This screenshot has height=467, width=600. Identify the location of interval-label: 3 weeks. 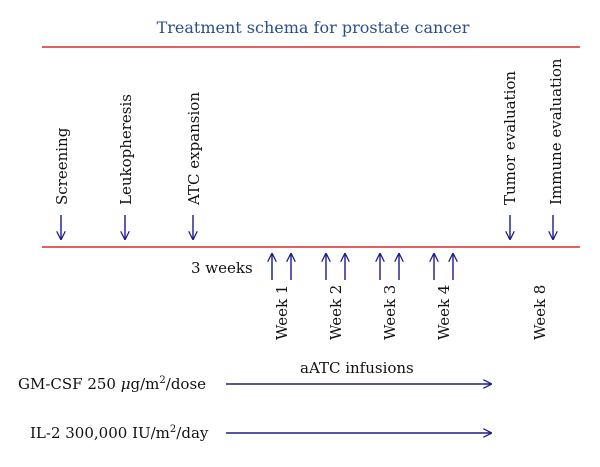
(222, 268).